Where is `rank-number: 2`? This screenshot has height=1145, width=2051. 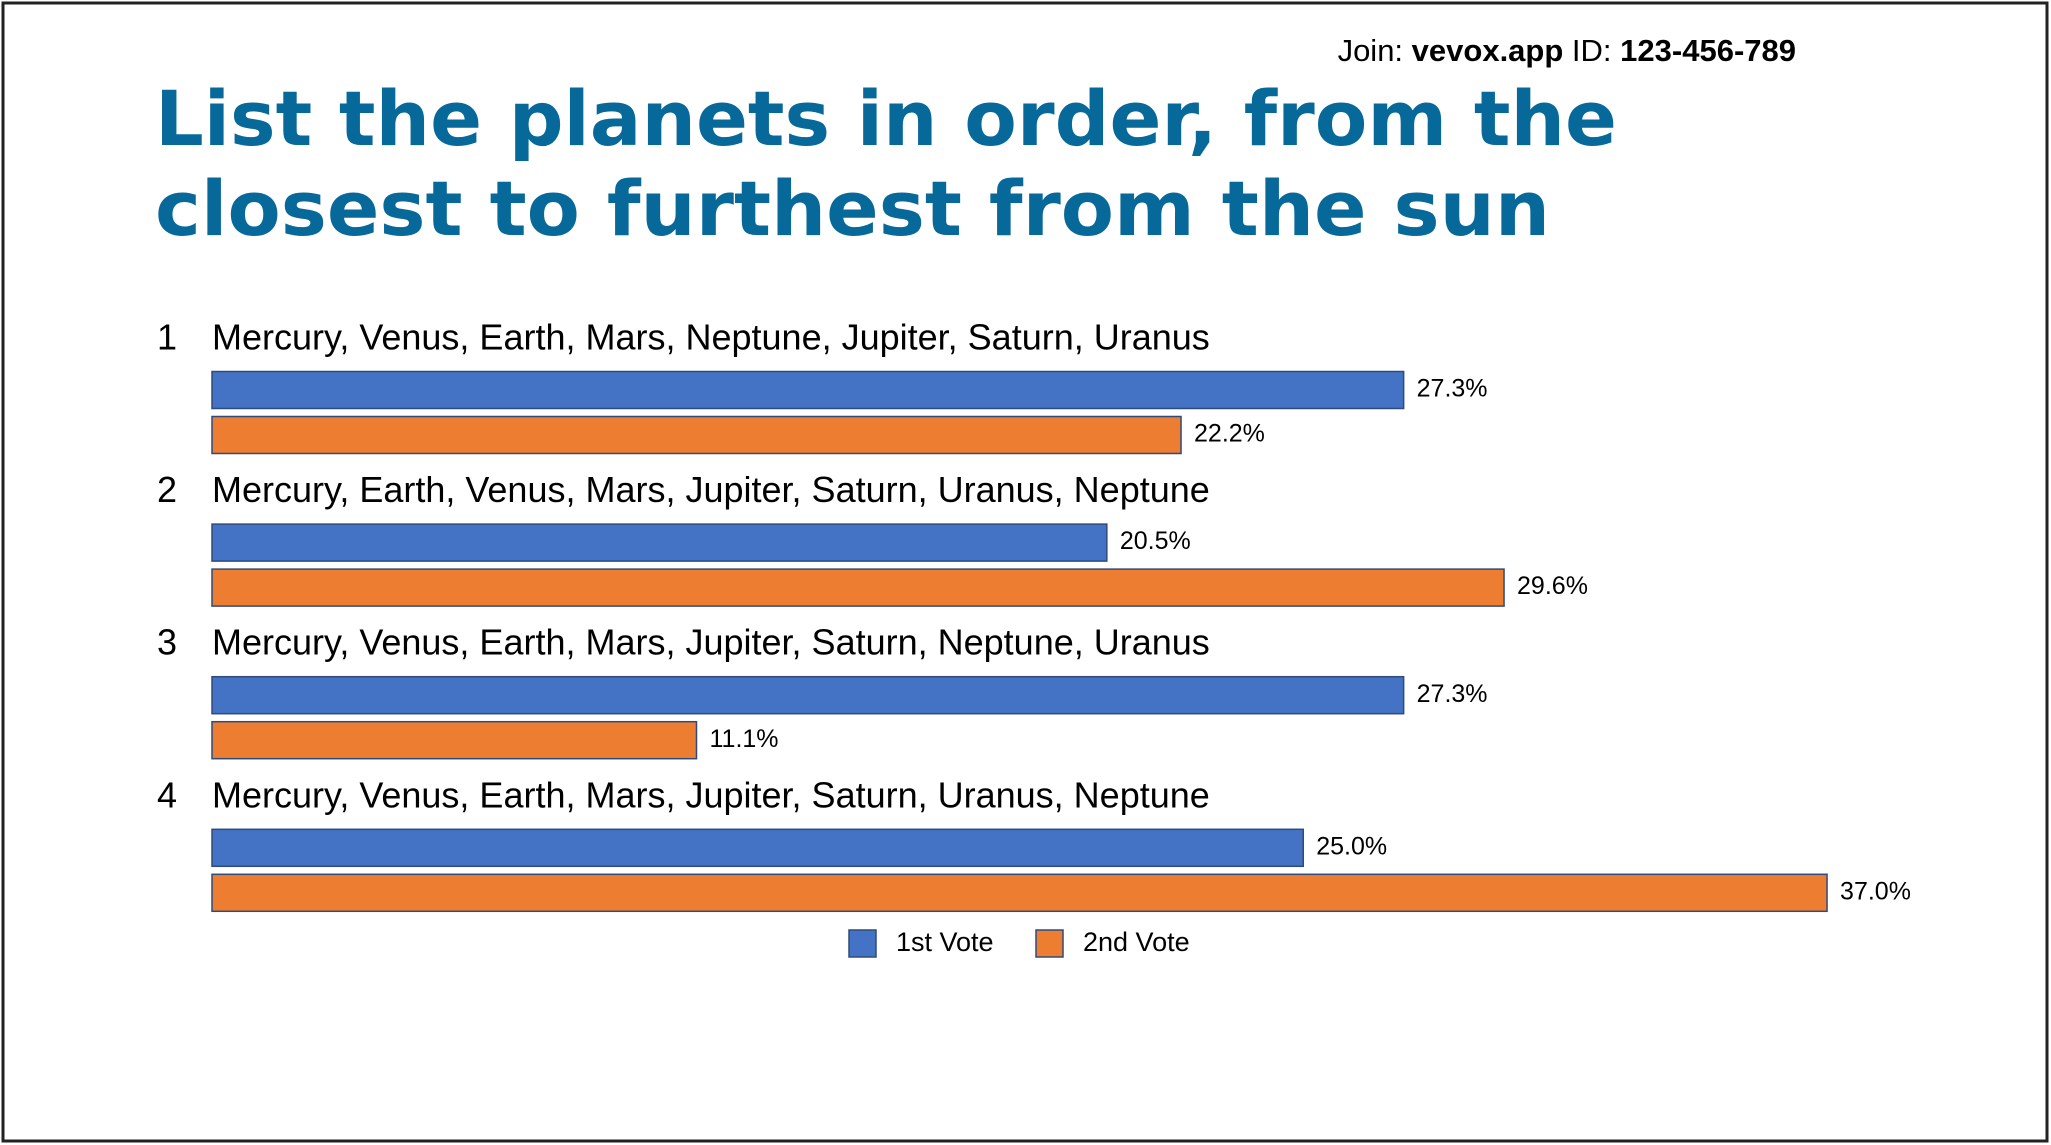
rank-number: 2 is located at coordinates (167, 489).